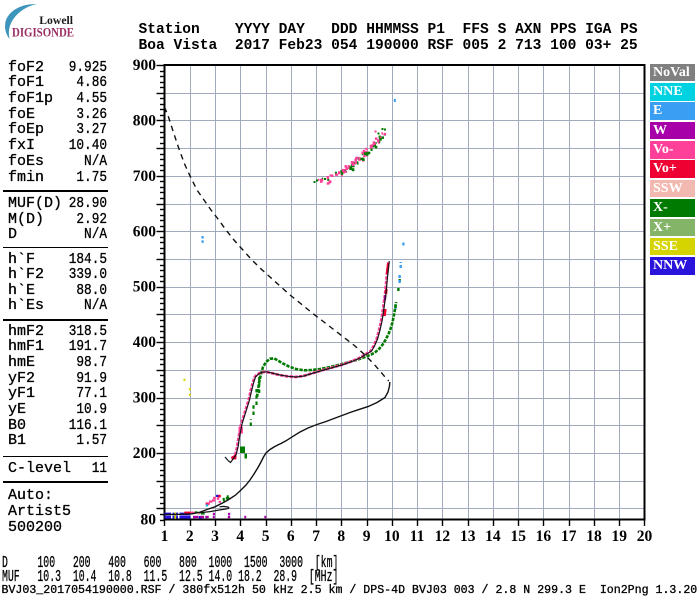  Describe the element at coordinates (493, 536) in the screenshot. I see `svg-text: 14` at that location.